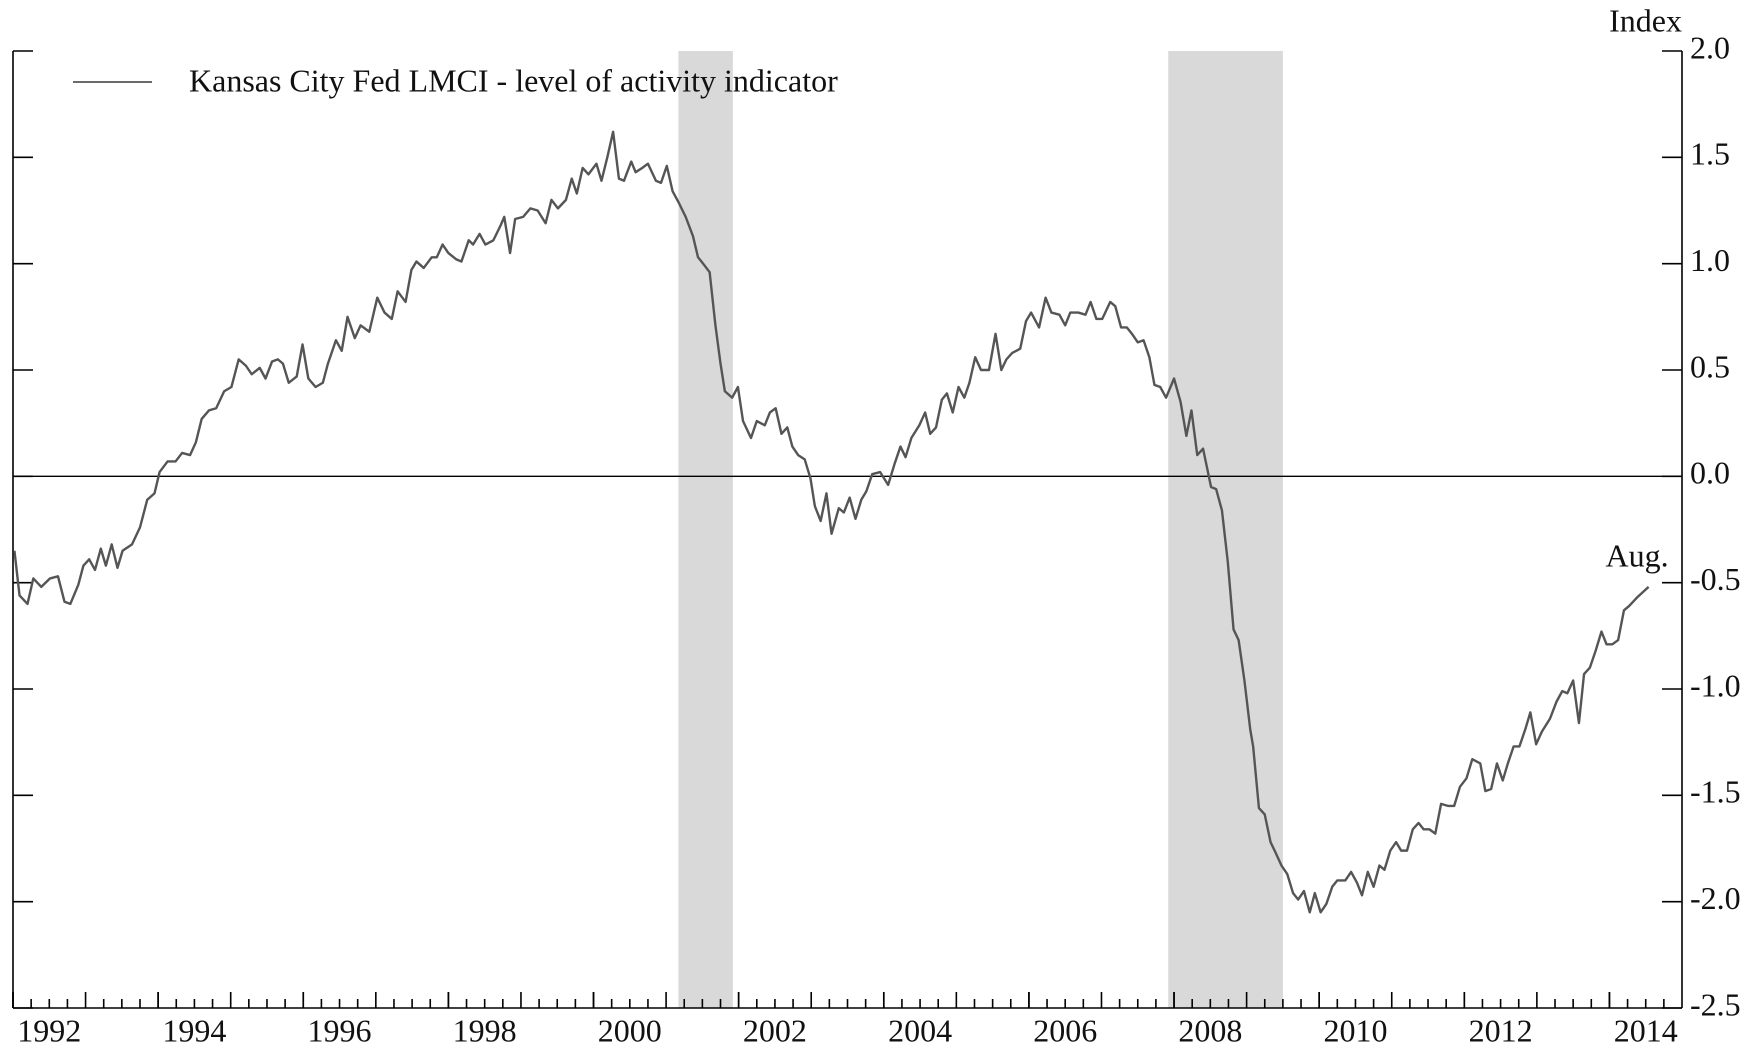 Image resolution: width=1762 pixels, height=1049 pixels. Describe the element at coordinates (1501, 1030) in the screenshot. I see `x-tick-label: 2012` at that location.